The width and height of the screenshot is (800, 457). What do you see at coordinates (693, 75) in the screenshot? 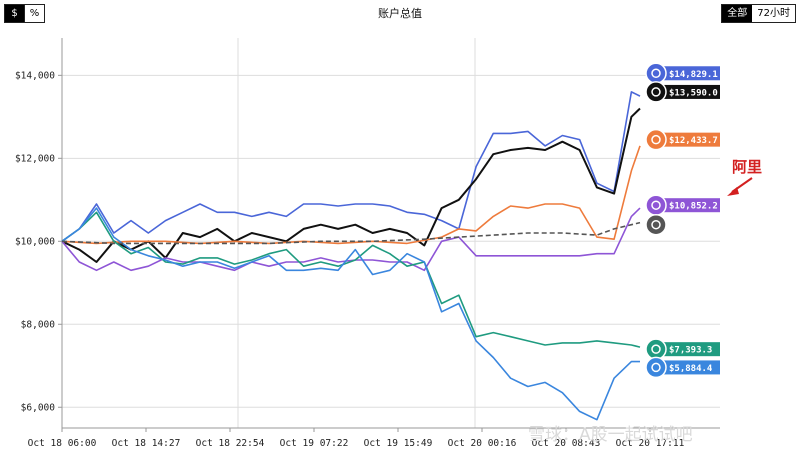
I see `end-label-blue: $14,829.1` at bounding box center [693, 75].